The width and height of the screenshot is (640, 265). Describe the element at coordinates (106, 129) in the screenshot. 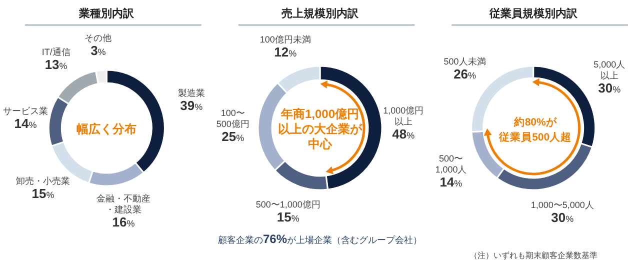

I see `text: 幅広く分布` at that location.